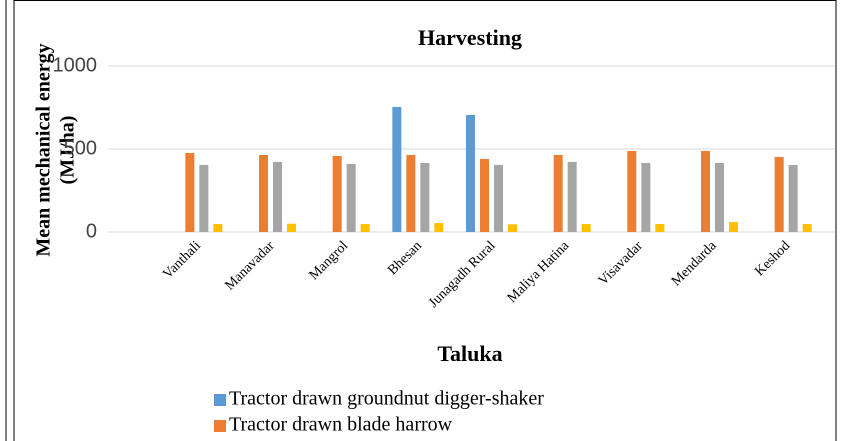  What do you see at coordinates (182, 260) in the screenshot?
I see `x-tick-label: Vanthali` at bounding box center [182, 260].